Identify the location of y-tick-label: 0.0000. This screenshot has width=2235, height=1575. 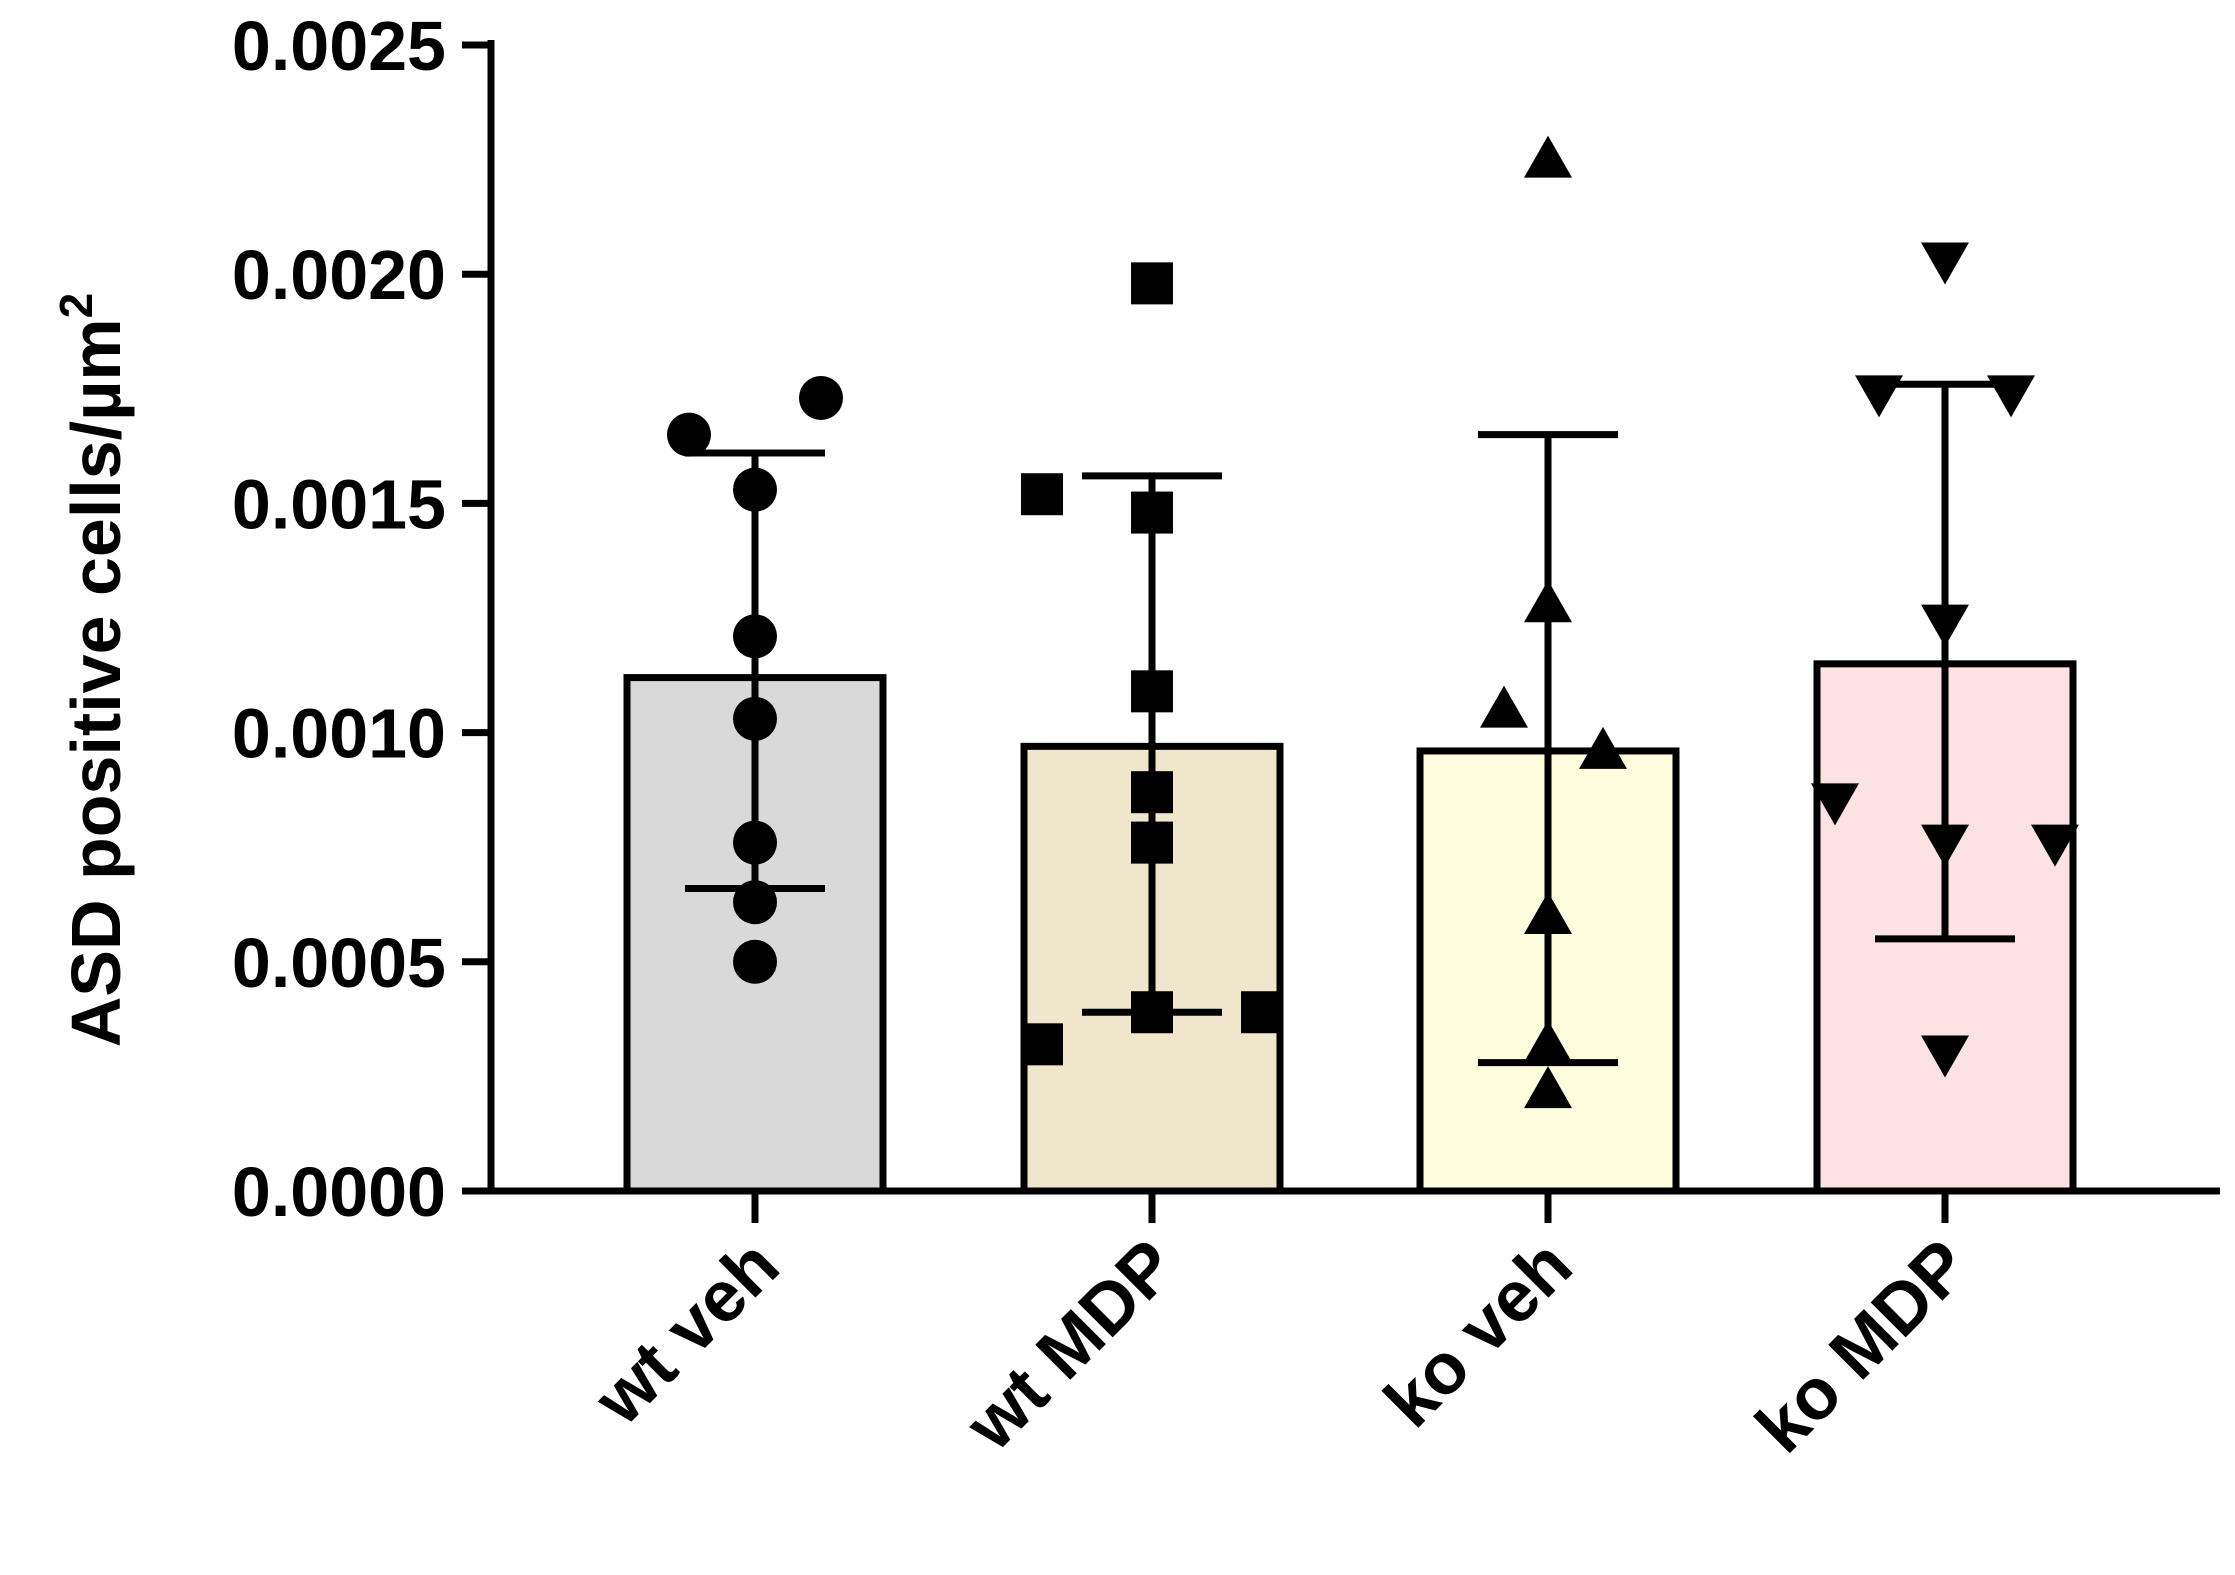
(339, 1192).